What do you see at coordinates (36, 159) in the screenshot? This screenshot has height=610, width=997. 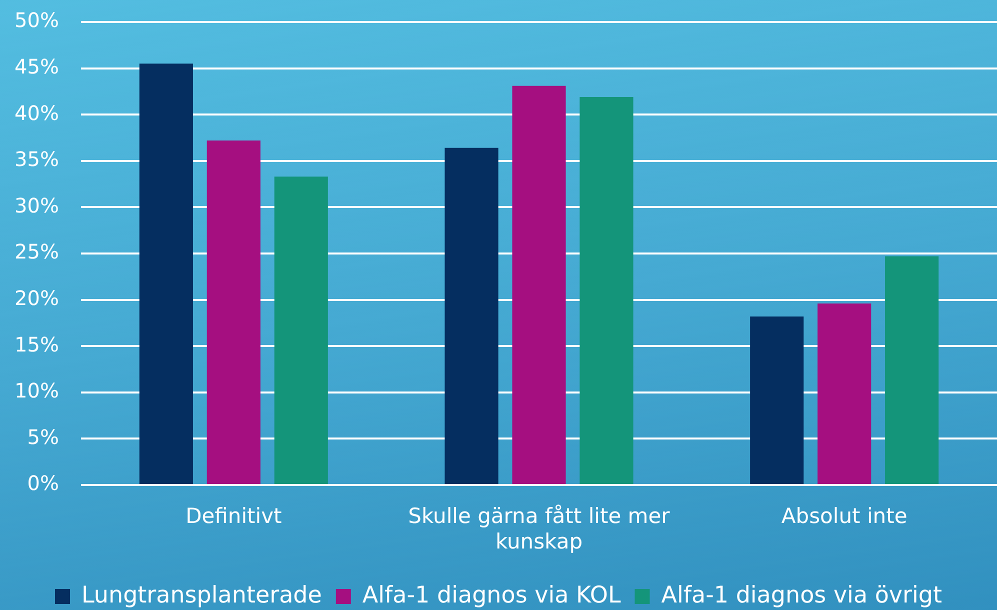 I see `y-tick-label: 35%` at bounding box center [36, 159].